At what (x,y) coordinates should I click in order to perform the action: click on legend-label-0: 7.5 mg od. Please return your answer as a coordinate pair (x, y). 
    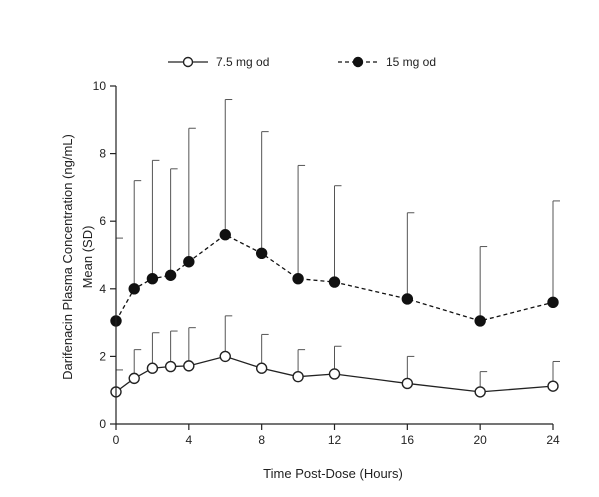
    Looking at the image, I should click on (242, 62).